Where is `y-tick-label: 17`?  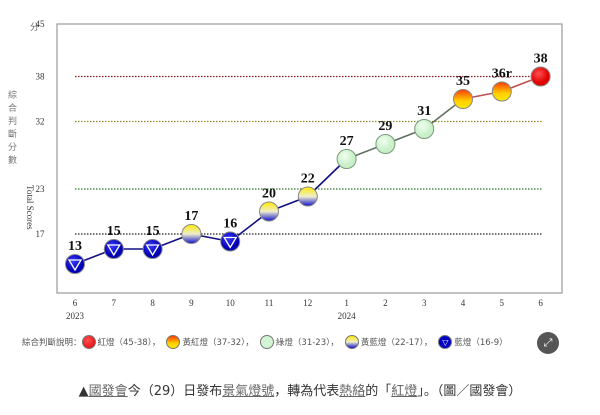 y-tick-label: 17 is located at coordinates (41, 234).